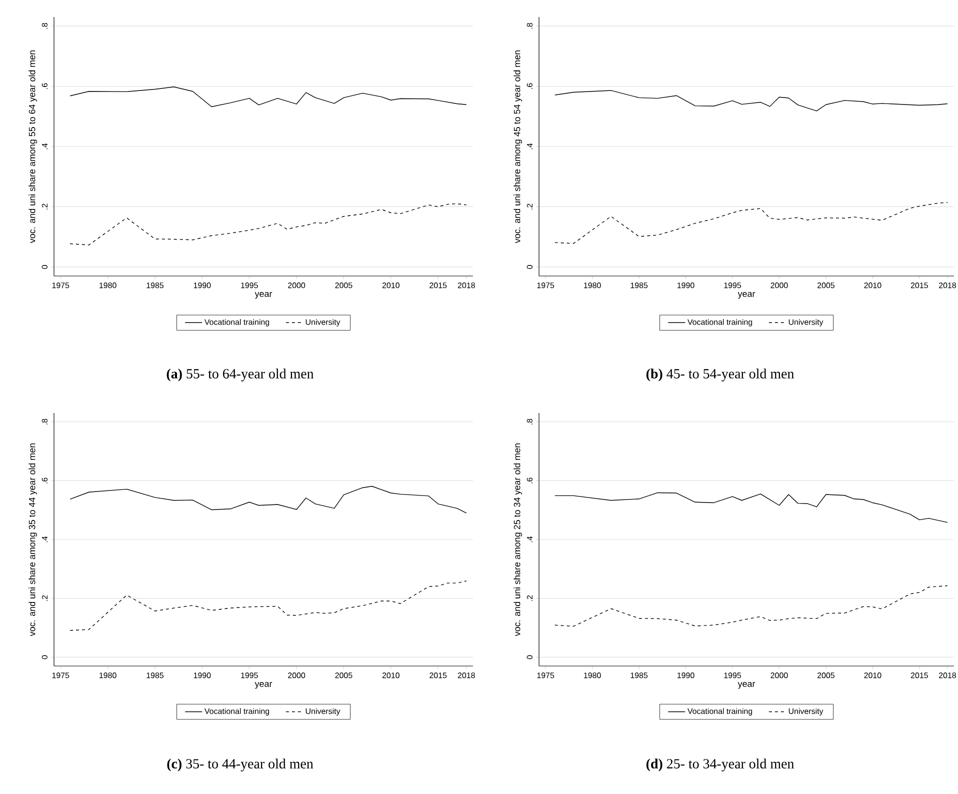 The image size is (958, 794). I want to click on text: (b) 45- to 54-year old men, so click(720, 375).